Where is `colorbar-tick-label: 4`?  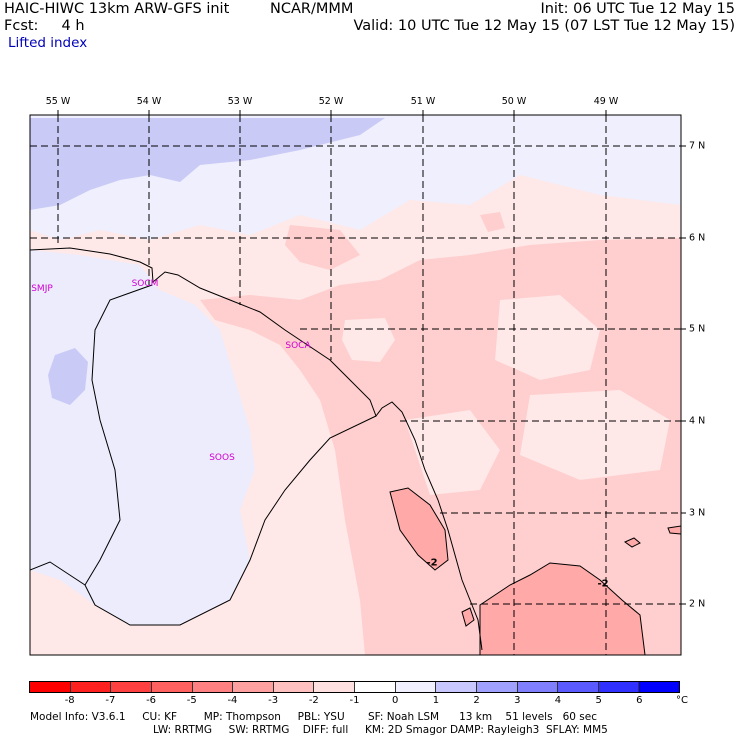 colorbar-tick-label: 4 is located at coordinates (558, 700).